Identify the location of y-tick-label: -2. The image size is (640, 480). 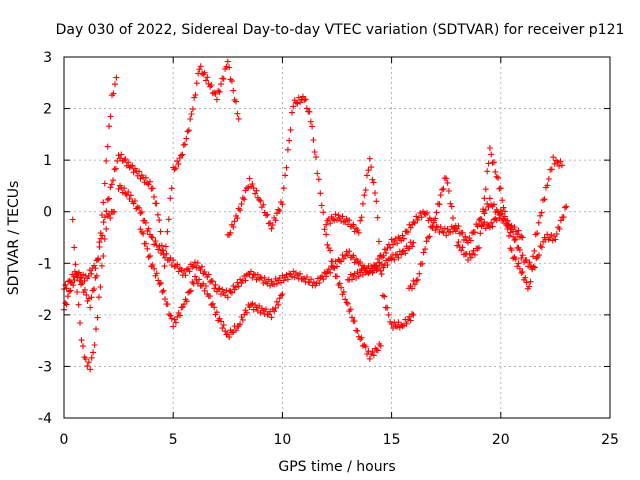
(45, 316).